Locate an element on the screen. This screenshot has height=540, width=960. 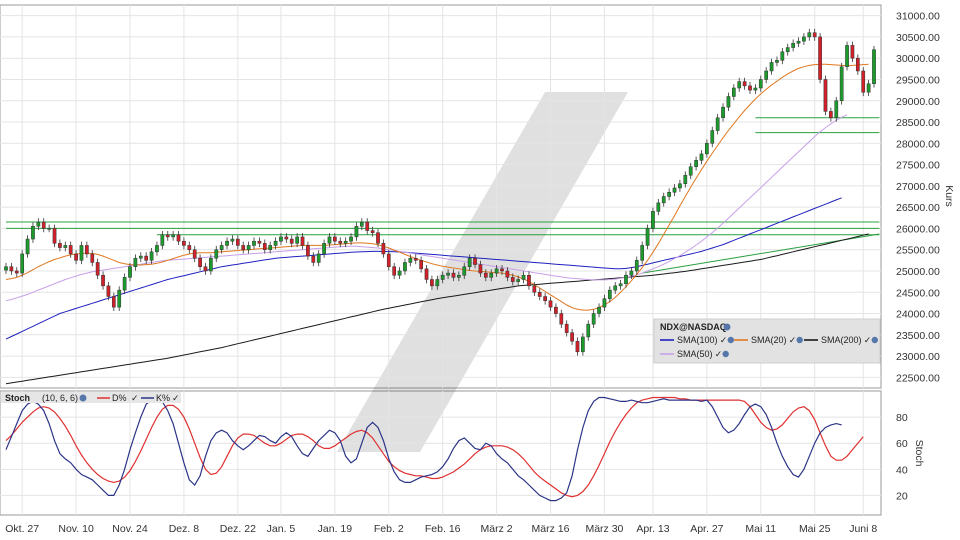
stoch-series-k-label: K% is located at coordinates (163, 398).